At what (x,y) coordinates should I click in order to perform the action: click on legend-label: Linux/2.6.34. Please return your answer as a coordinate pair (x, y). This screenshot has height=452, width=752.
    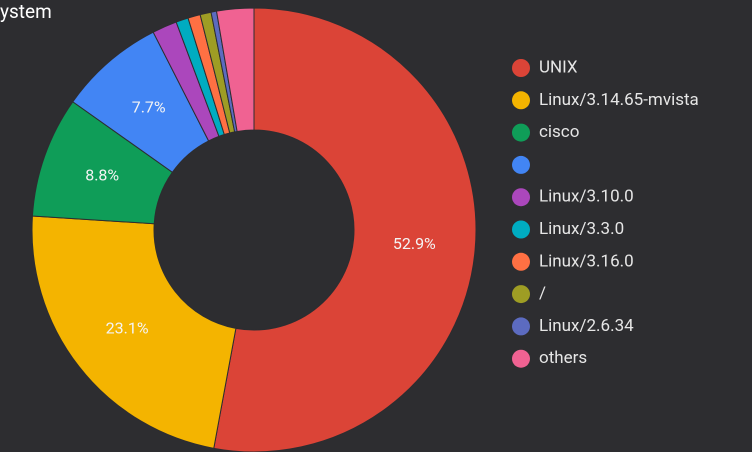
    Looking at the image, I should click on (586, 326).